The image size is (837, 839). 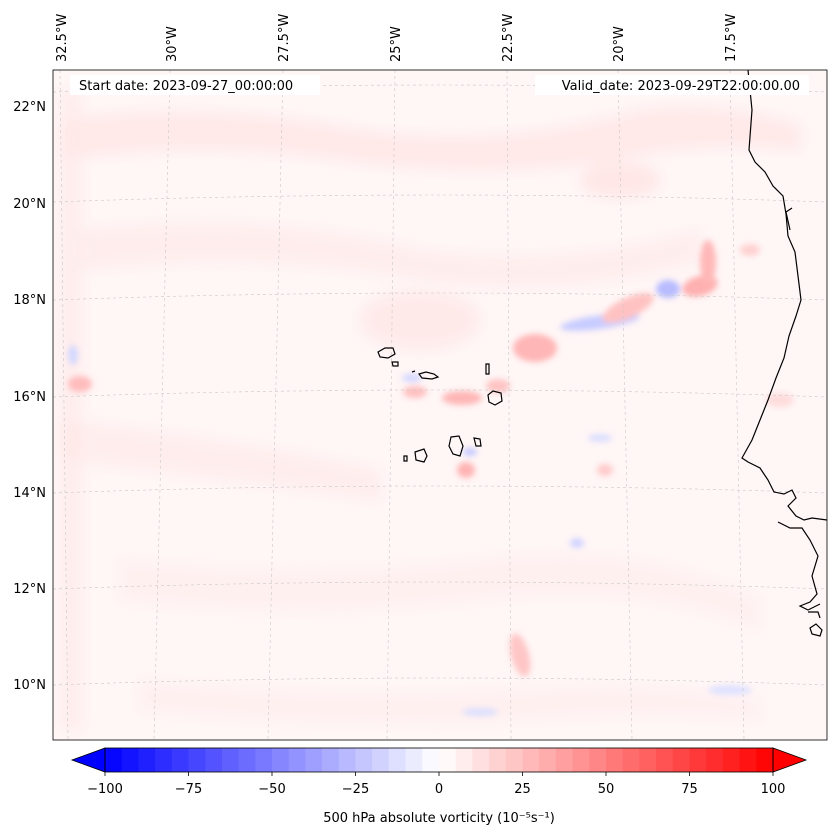 What do you see at coordinates (619, 44) in the screenshot?
I see `lon-label-20w: 20°W` at bounding box center [619, 44].